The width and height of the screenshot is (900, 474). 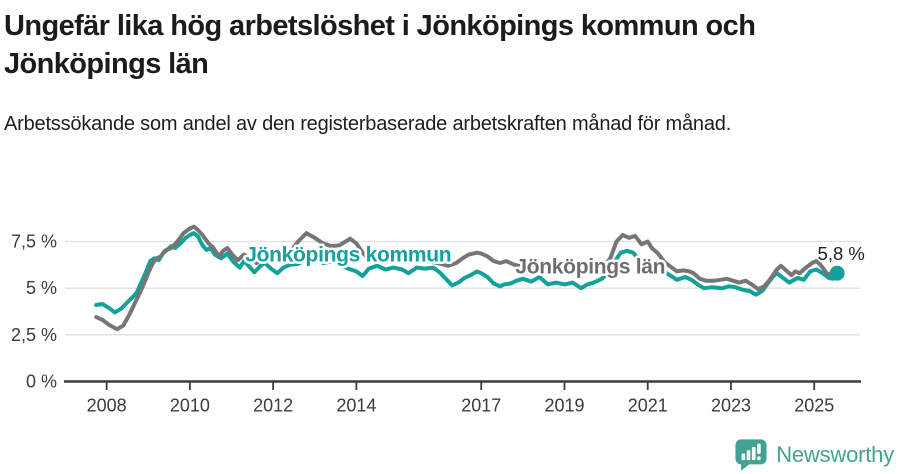 What do you see at coordinates (348, 254) in the screenshot?
I see `series-label-kommun: Jönköpings kommun` at bounding box center [348, 254].